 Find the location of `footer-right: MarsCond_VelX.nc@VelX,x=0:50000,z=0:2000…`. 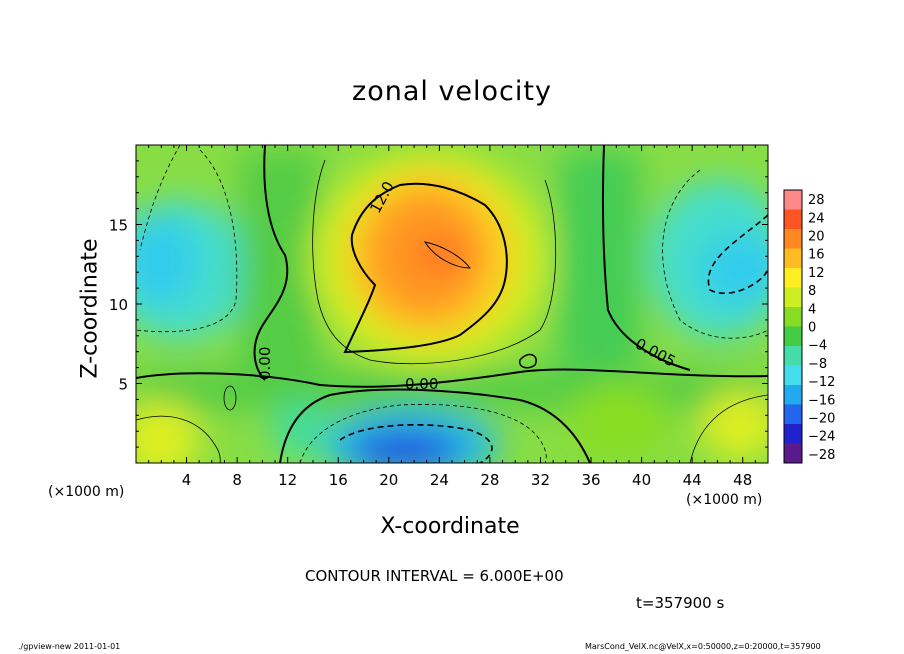

footer-right: MarsCond_VelX.nc@VelX,x=0:50000,z=0:2000… is located at coordinates (703, 646).